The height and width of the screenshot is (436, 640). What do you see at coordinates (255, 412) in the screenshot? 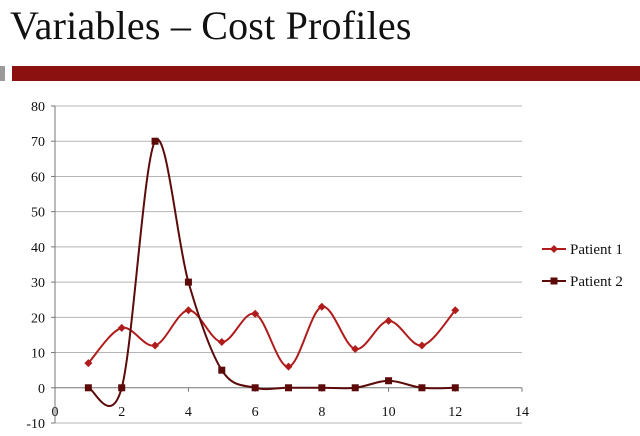
I see `x-tick-label: 6` at bounding box center [255, 412].